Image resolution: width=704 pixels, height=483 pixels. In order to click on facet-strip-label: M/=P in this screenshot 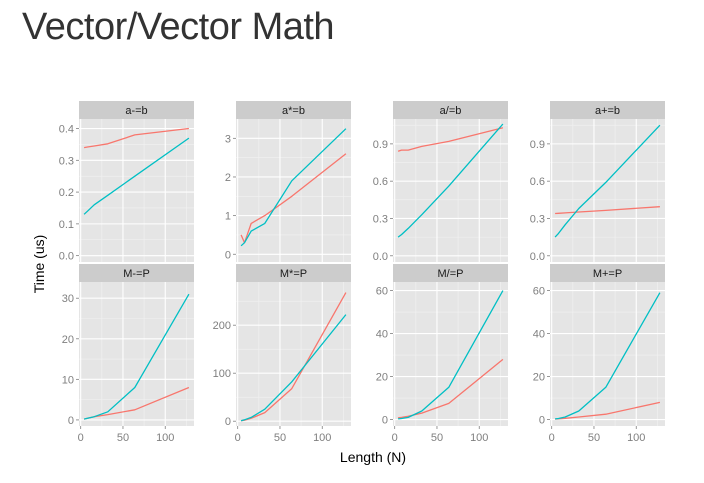, I will do `click(451, 274)`.